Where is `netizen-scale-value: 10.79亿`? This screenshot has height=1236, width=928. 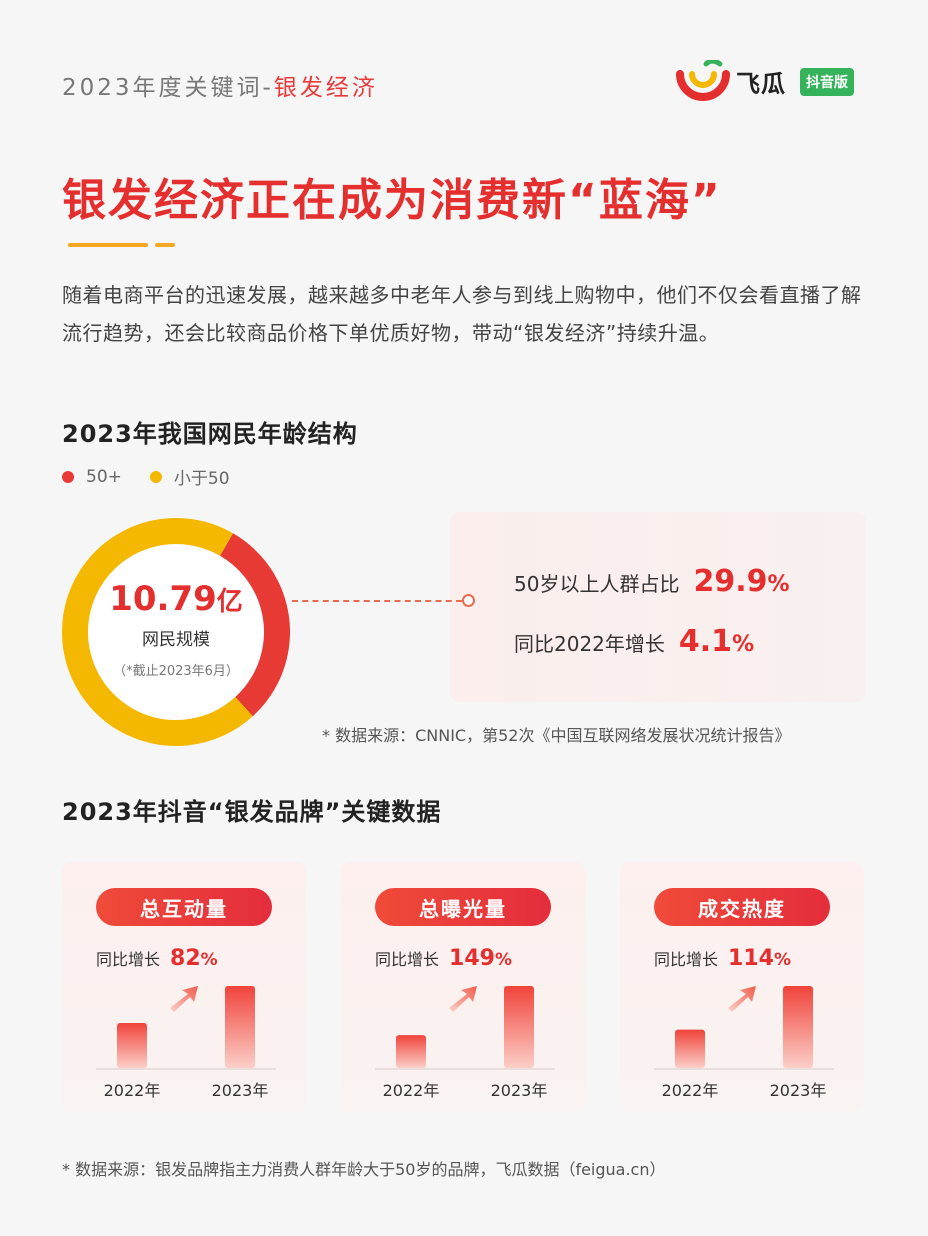
netizen-scale-value: 10.79亿 is located at coordinates (176, 599).